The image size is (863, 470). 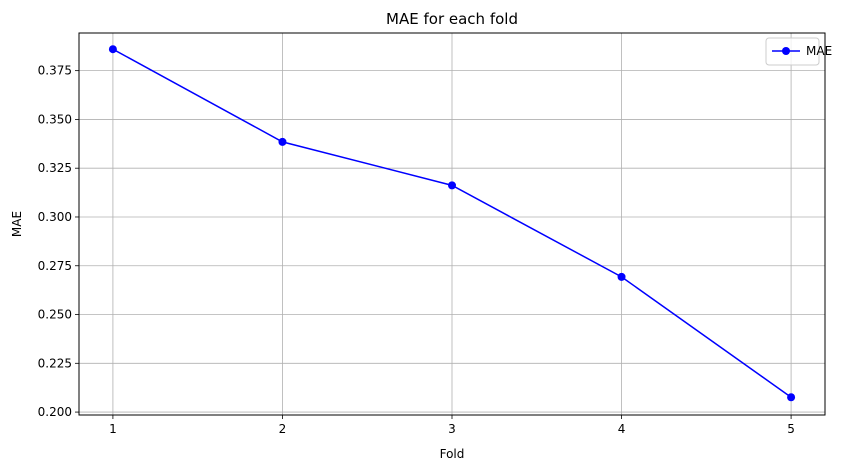 I want to click on y-tick-label: 0.275, so click(x=55, y=266).